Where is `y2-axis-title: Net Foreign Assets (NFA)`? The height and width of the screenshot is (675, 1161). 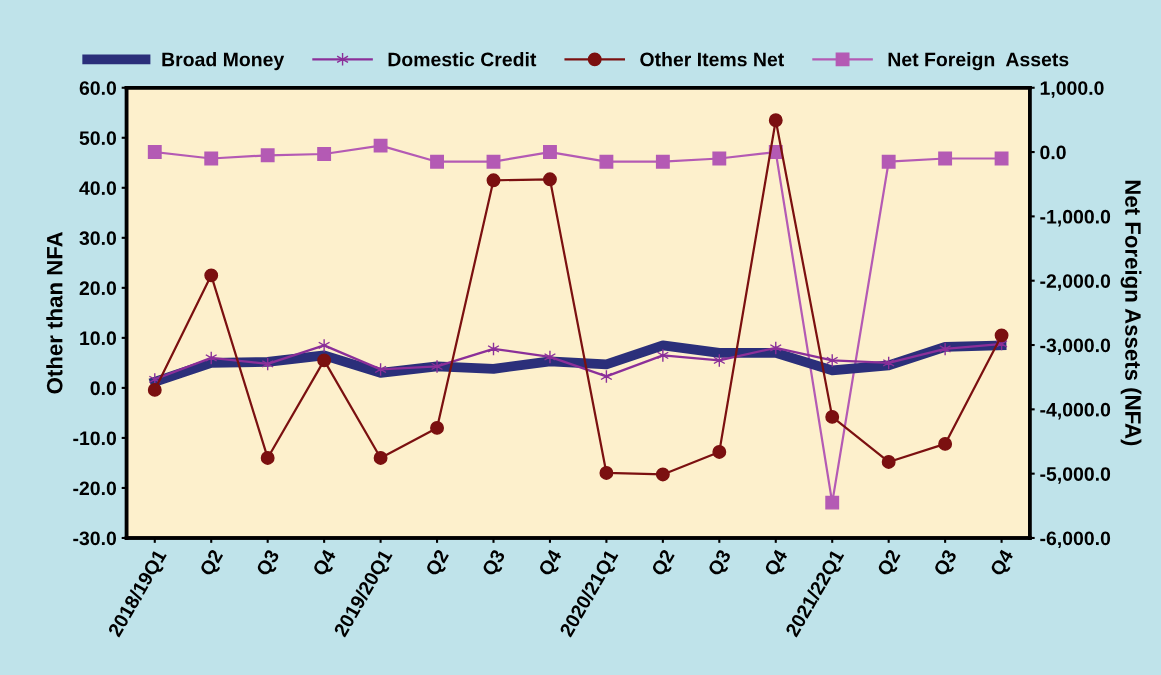 y2-axis-title: Net Foreign Assets (NFA) is located at coordinates (1131, 313).